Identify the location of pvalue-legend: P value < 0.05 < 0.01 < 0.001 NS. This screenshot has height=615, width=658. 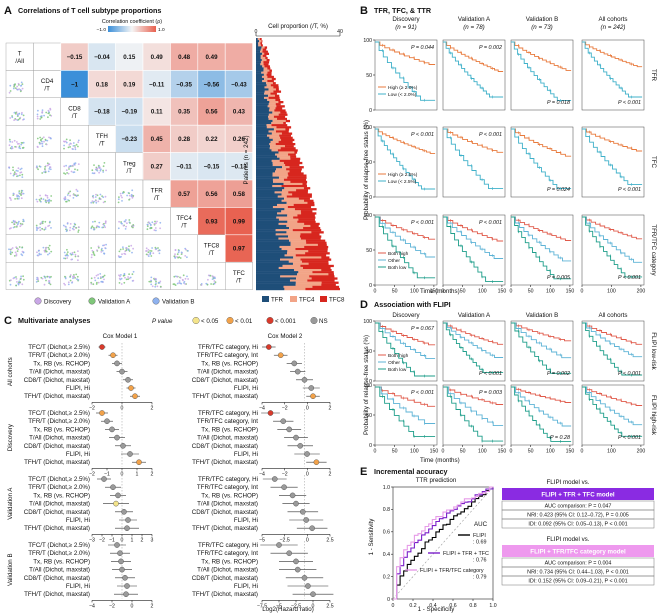
(240, 321).